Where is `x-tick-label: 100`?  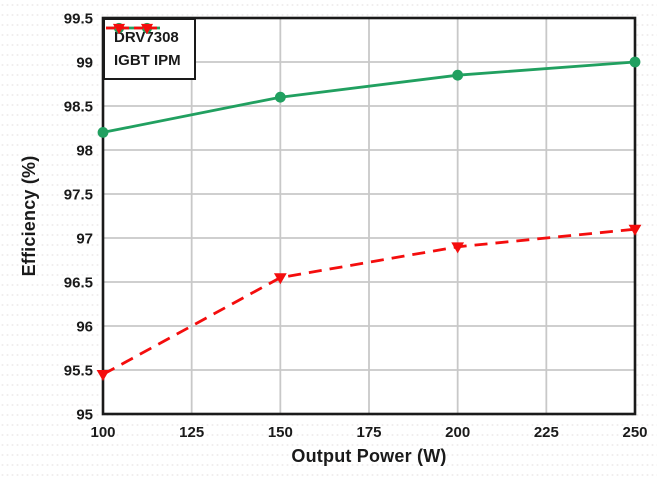
x-tick-label: 100 is located at coordinates (102, 432).